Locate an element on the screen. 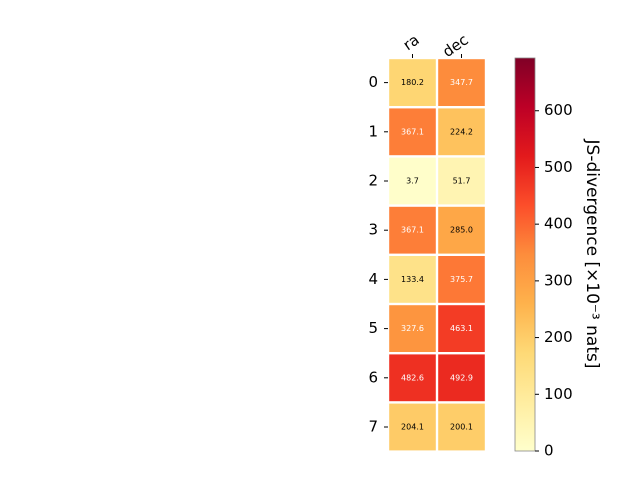 This screenshot has width=640, height=480. colorbar-gradient is located at coordinates (525, 254).